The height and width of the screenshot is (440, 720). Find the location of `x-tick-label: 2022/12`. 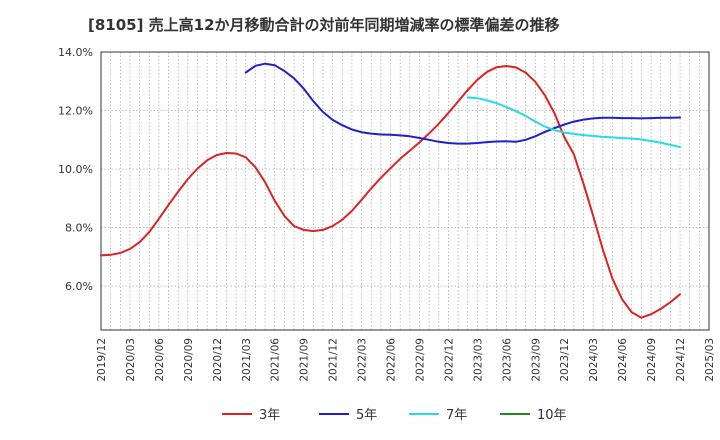

x-tick-label: 2022/12 is located at coordinates (449, 360).